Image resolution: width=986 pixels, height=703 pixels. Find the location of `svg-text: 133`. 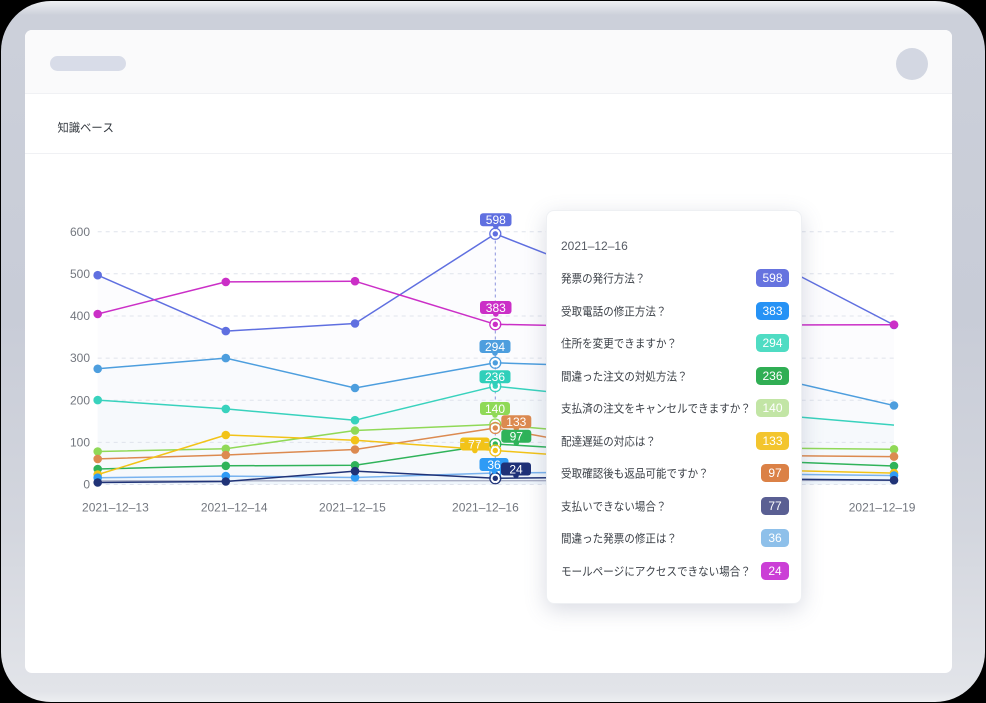

svg-text: 133 is located at coordinates (516, 422).